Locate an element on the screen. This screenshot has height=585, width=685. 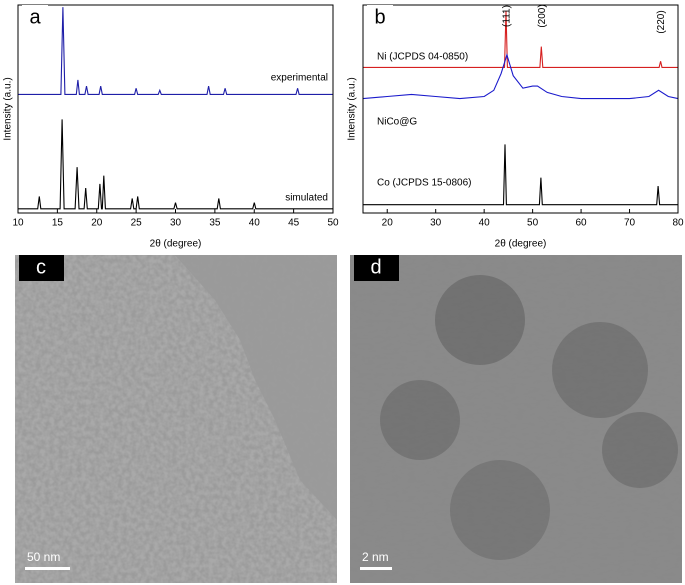
panel-label: b is located at coordinates (379, 17).